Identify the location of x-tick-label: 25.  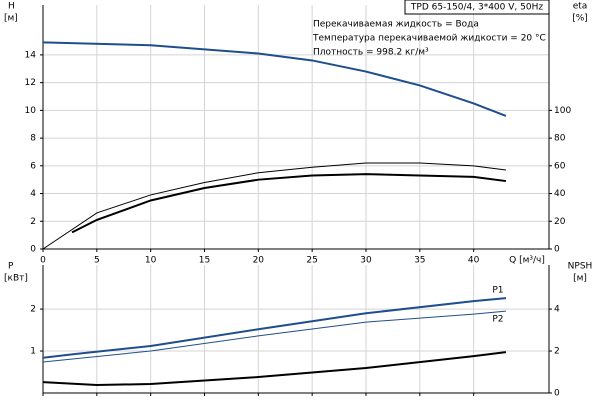
(311, 261).